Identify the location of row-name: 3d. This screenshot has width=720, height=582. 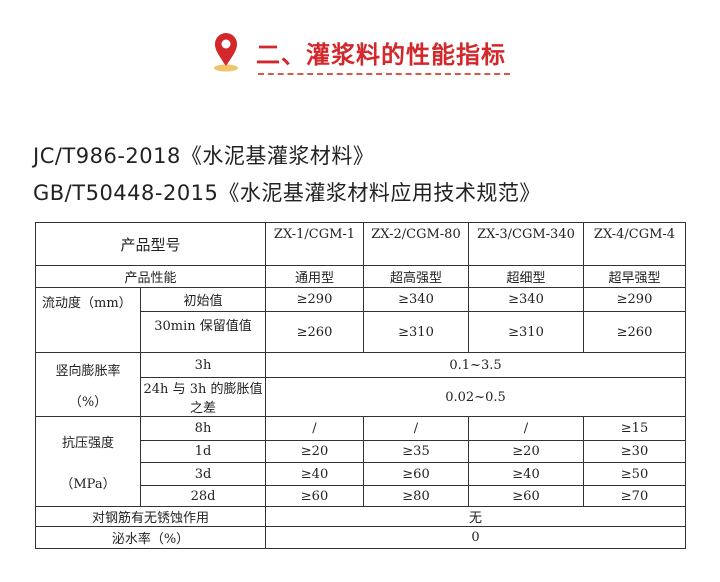
(203, 474).